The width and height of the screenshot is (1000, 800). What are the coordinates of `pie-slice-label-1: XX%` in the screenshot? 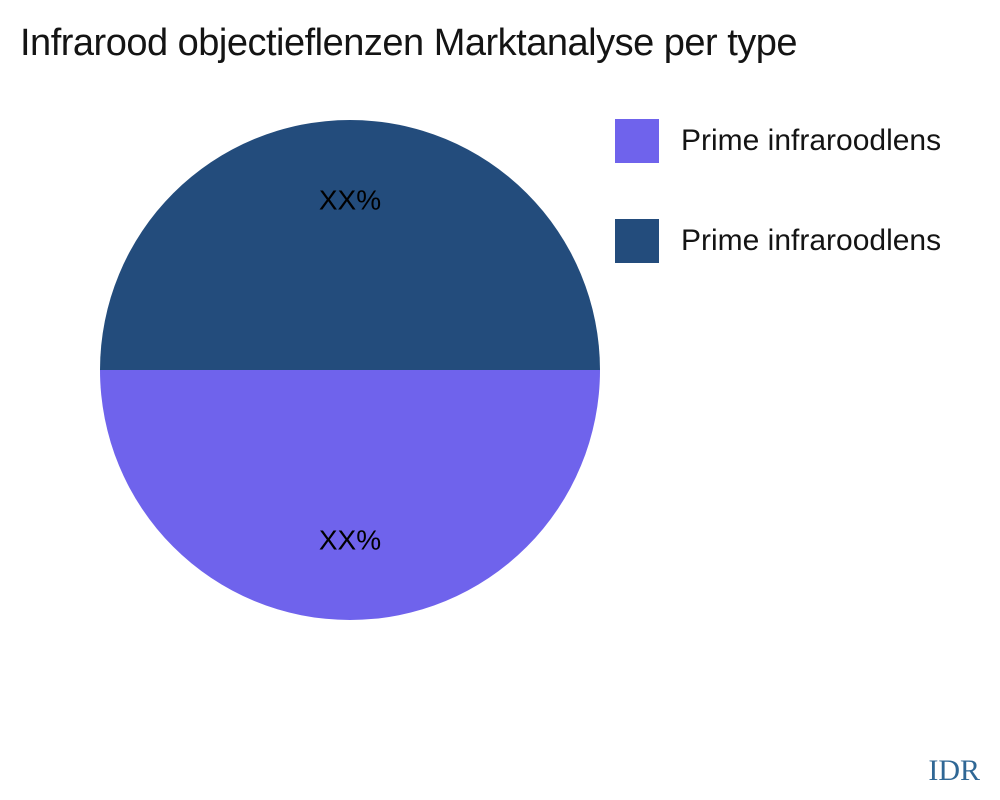 It's located at (350, 200).